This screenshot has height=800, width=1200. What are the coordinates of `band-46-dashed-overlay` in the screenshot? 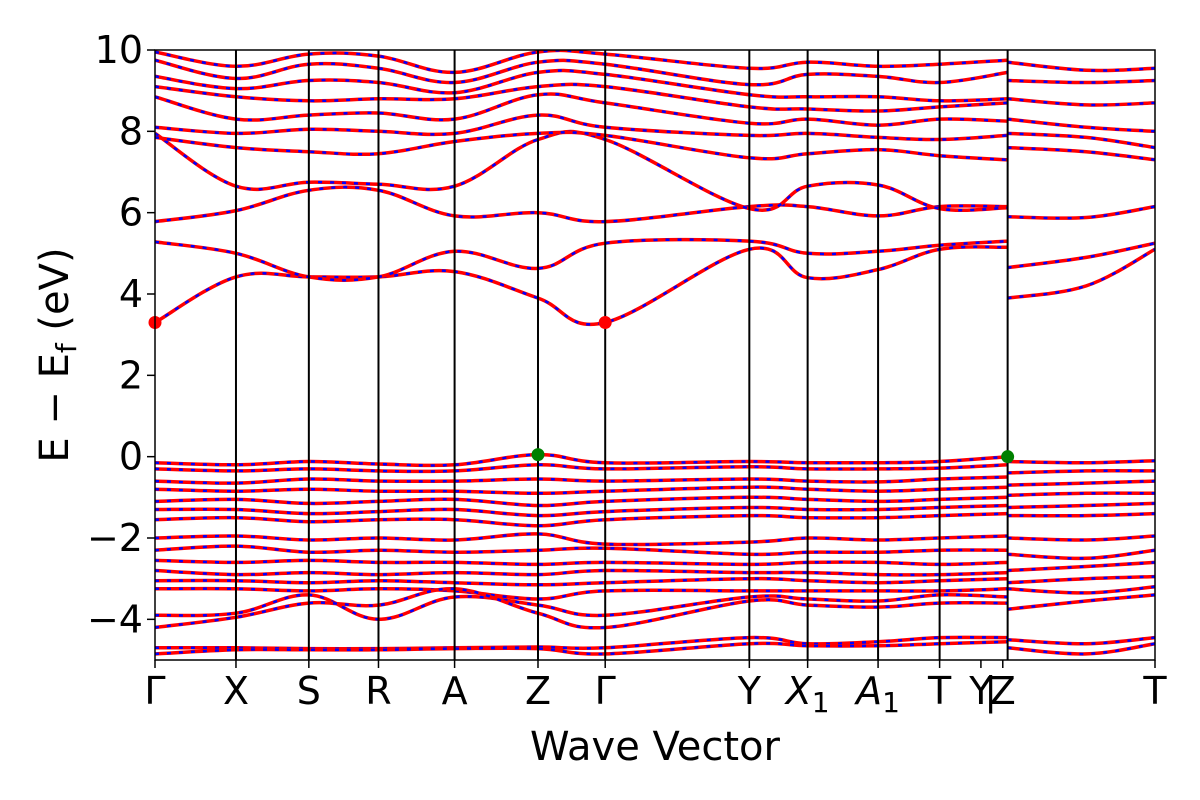 It's located at (1081, 579).